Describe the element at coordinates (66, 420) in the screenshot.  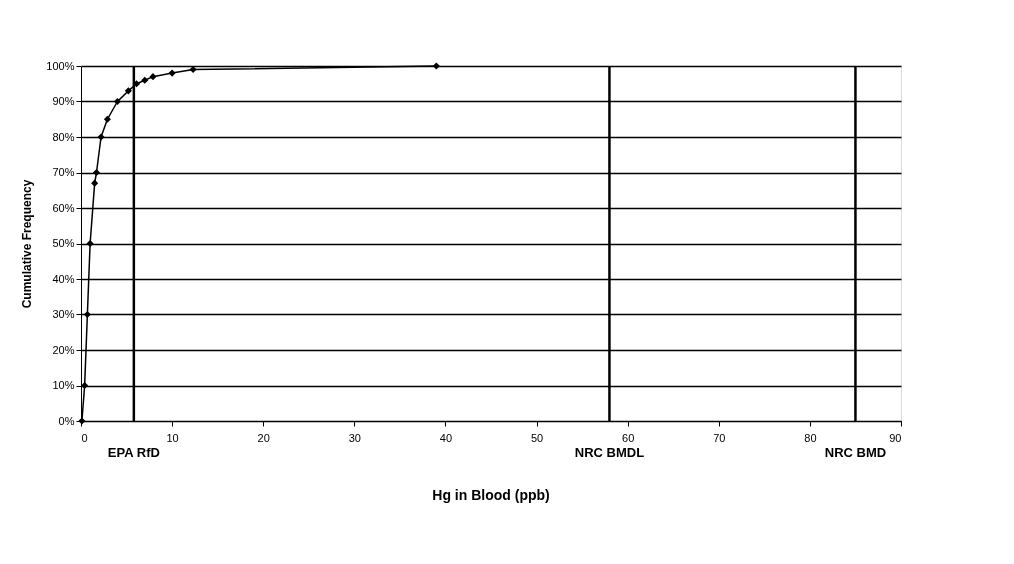
I see `y-tick-label: 0%` at that location.